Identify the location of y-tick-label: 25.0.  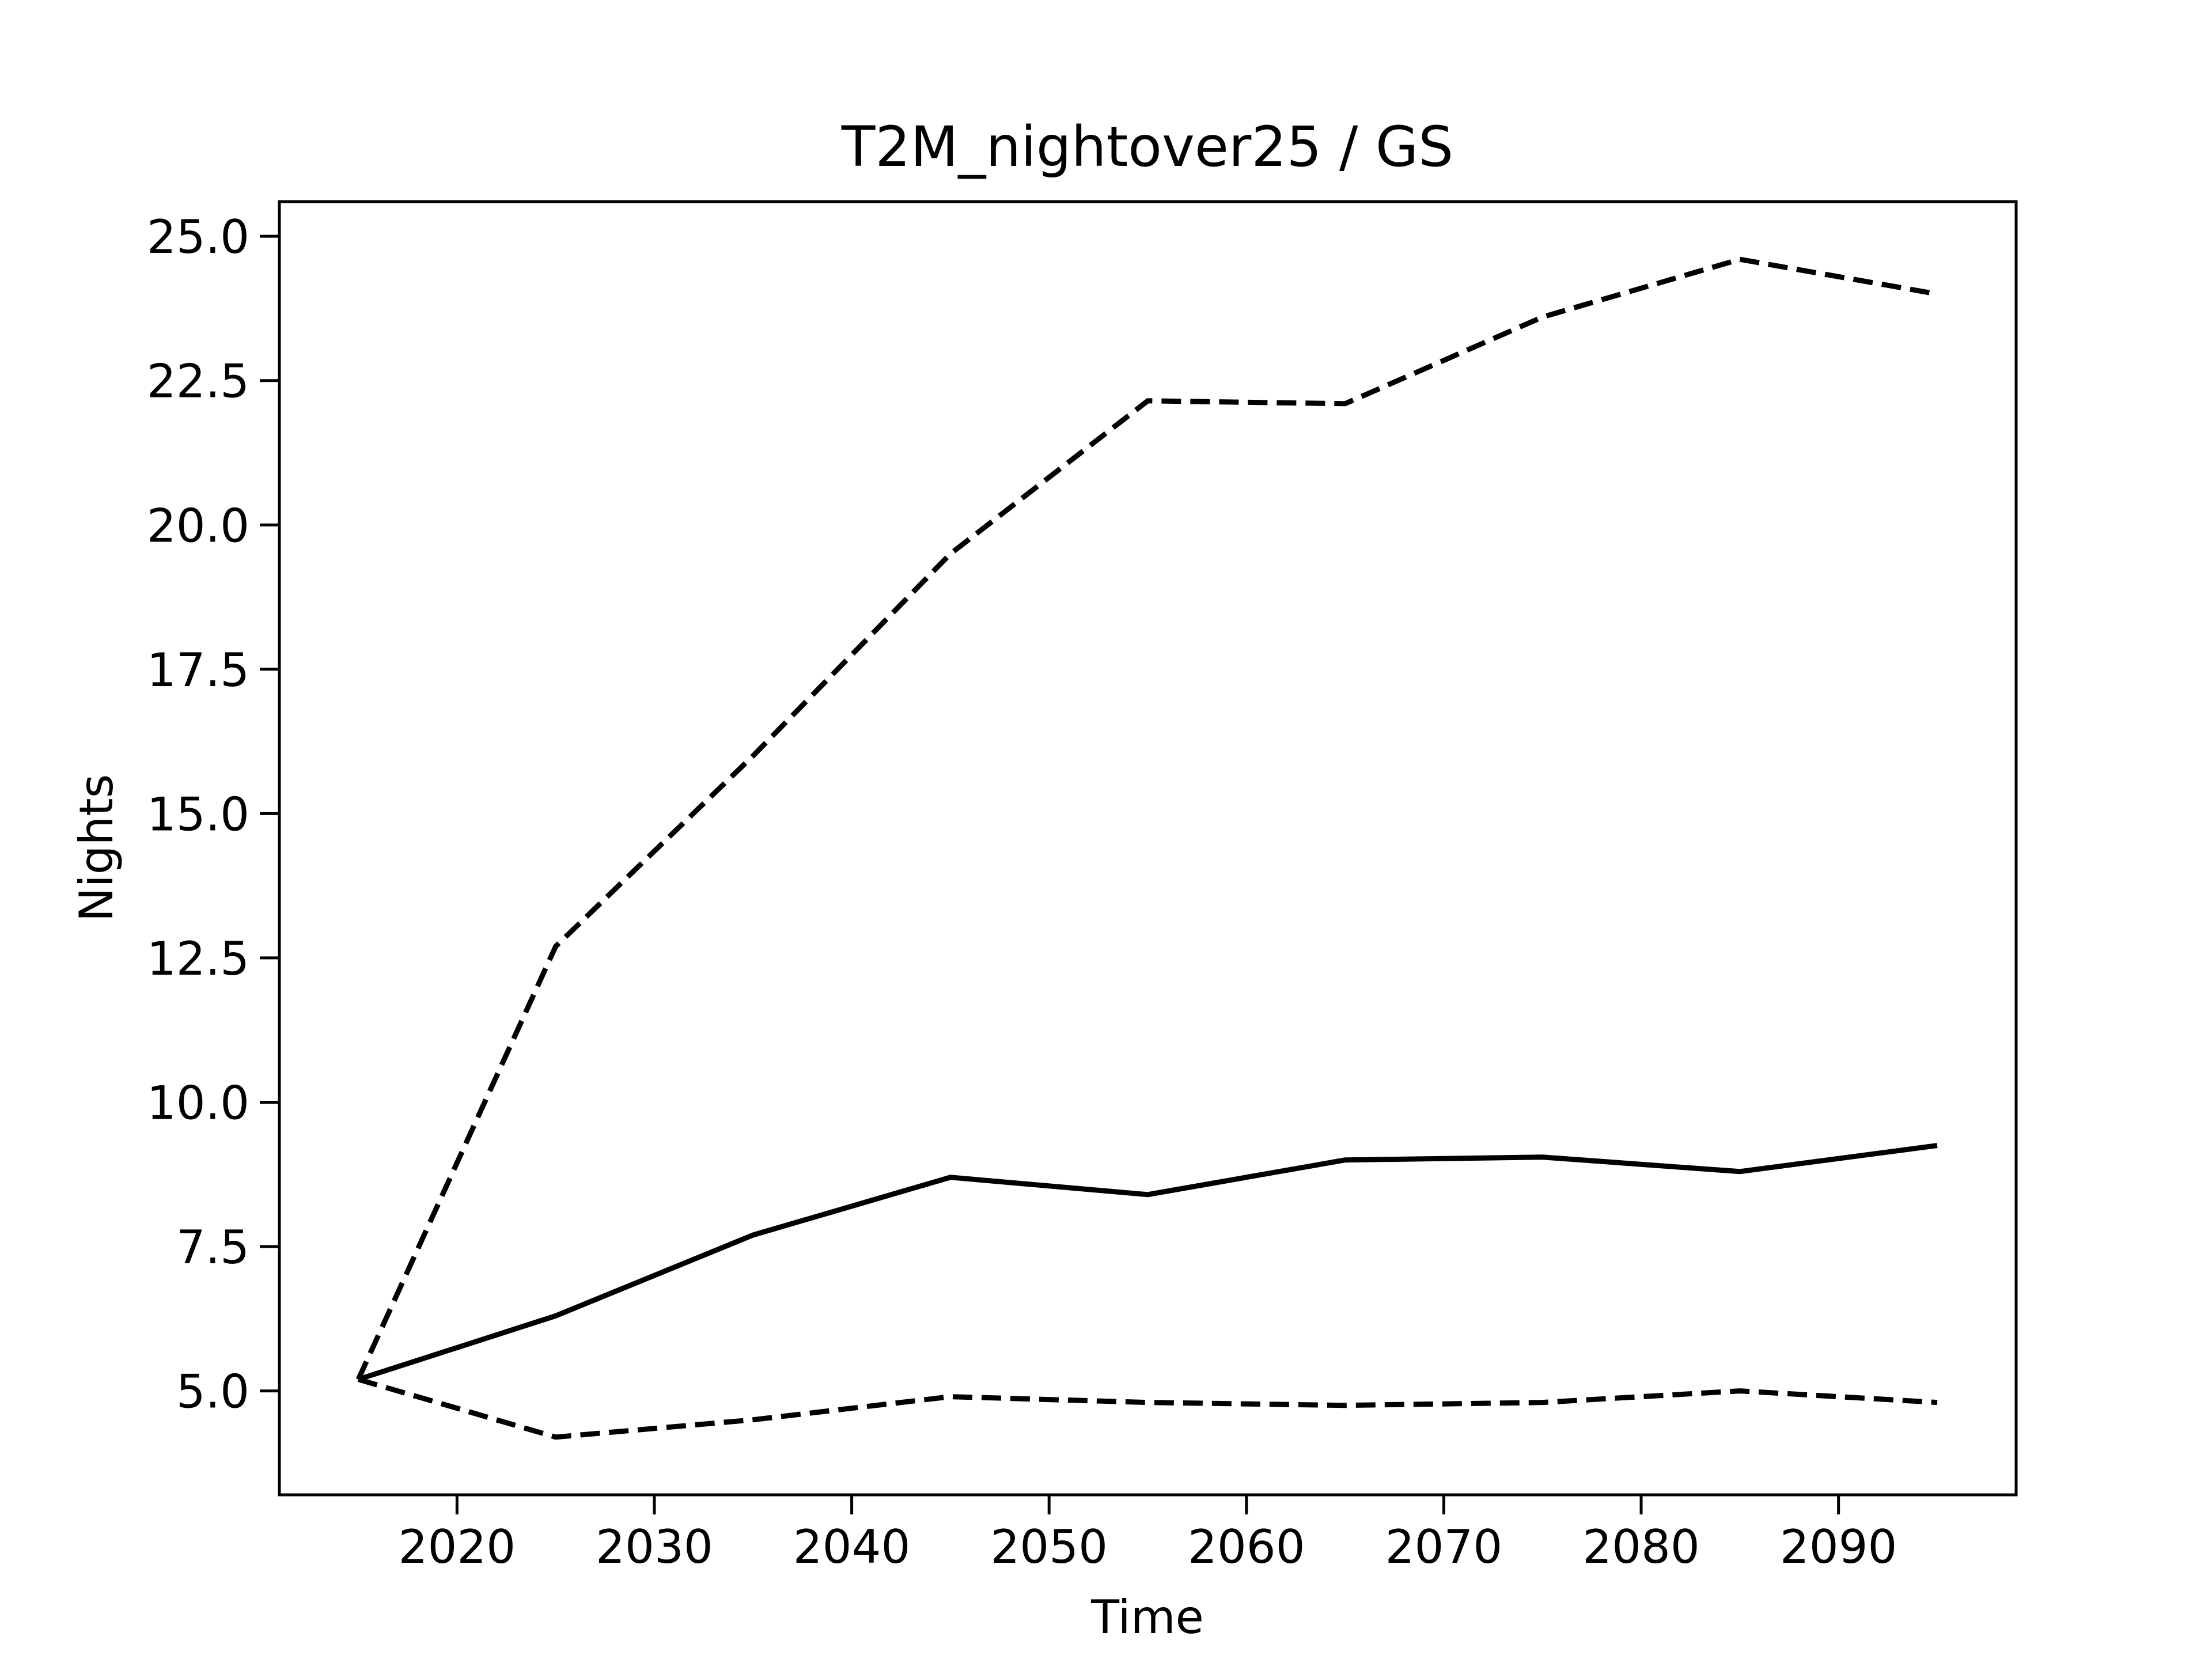
(198, 237).